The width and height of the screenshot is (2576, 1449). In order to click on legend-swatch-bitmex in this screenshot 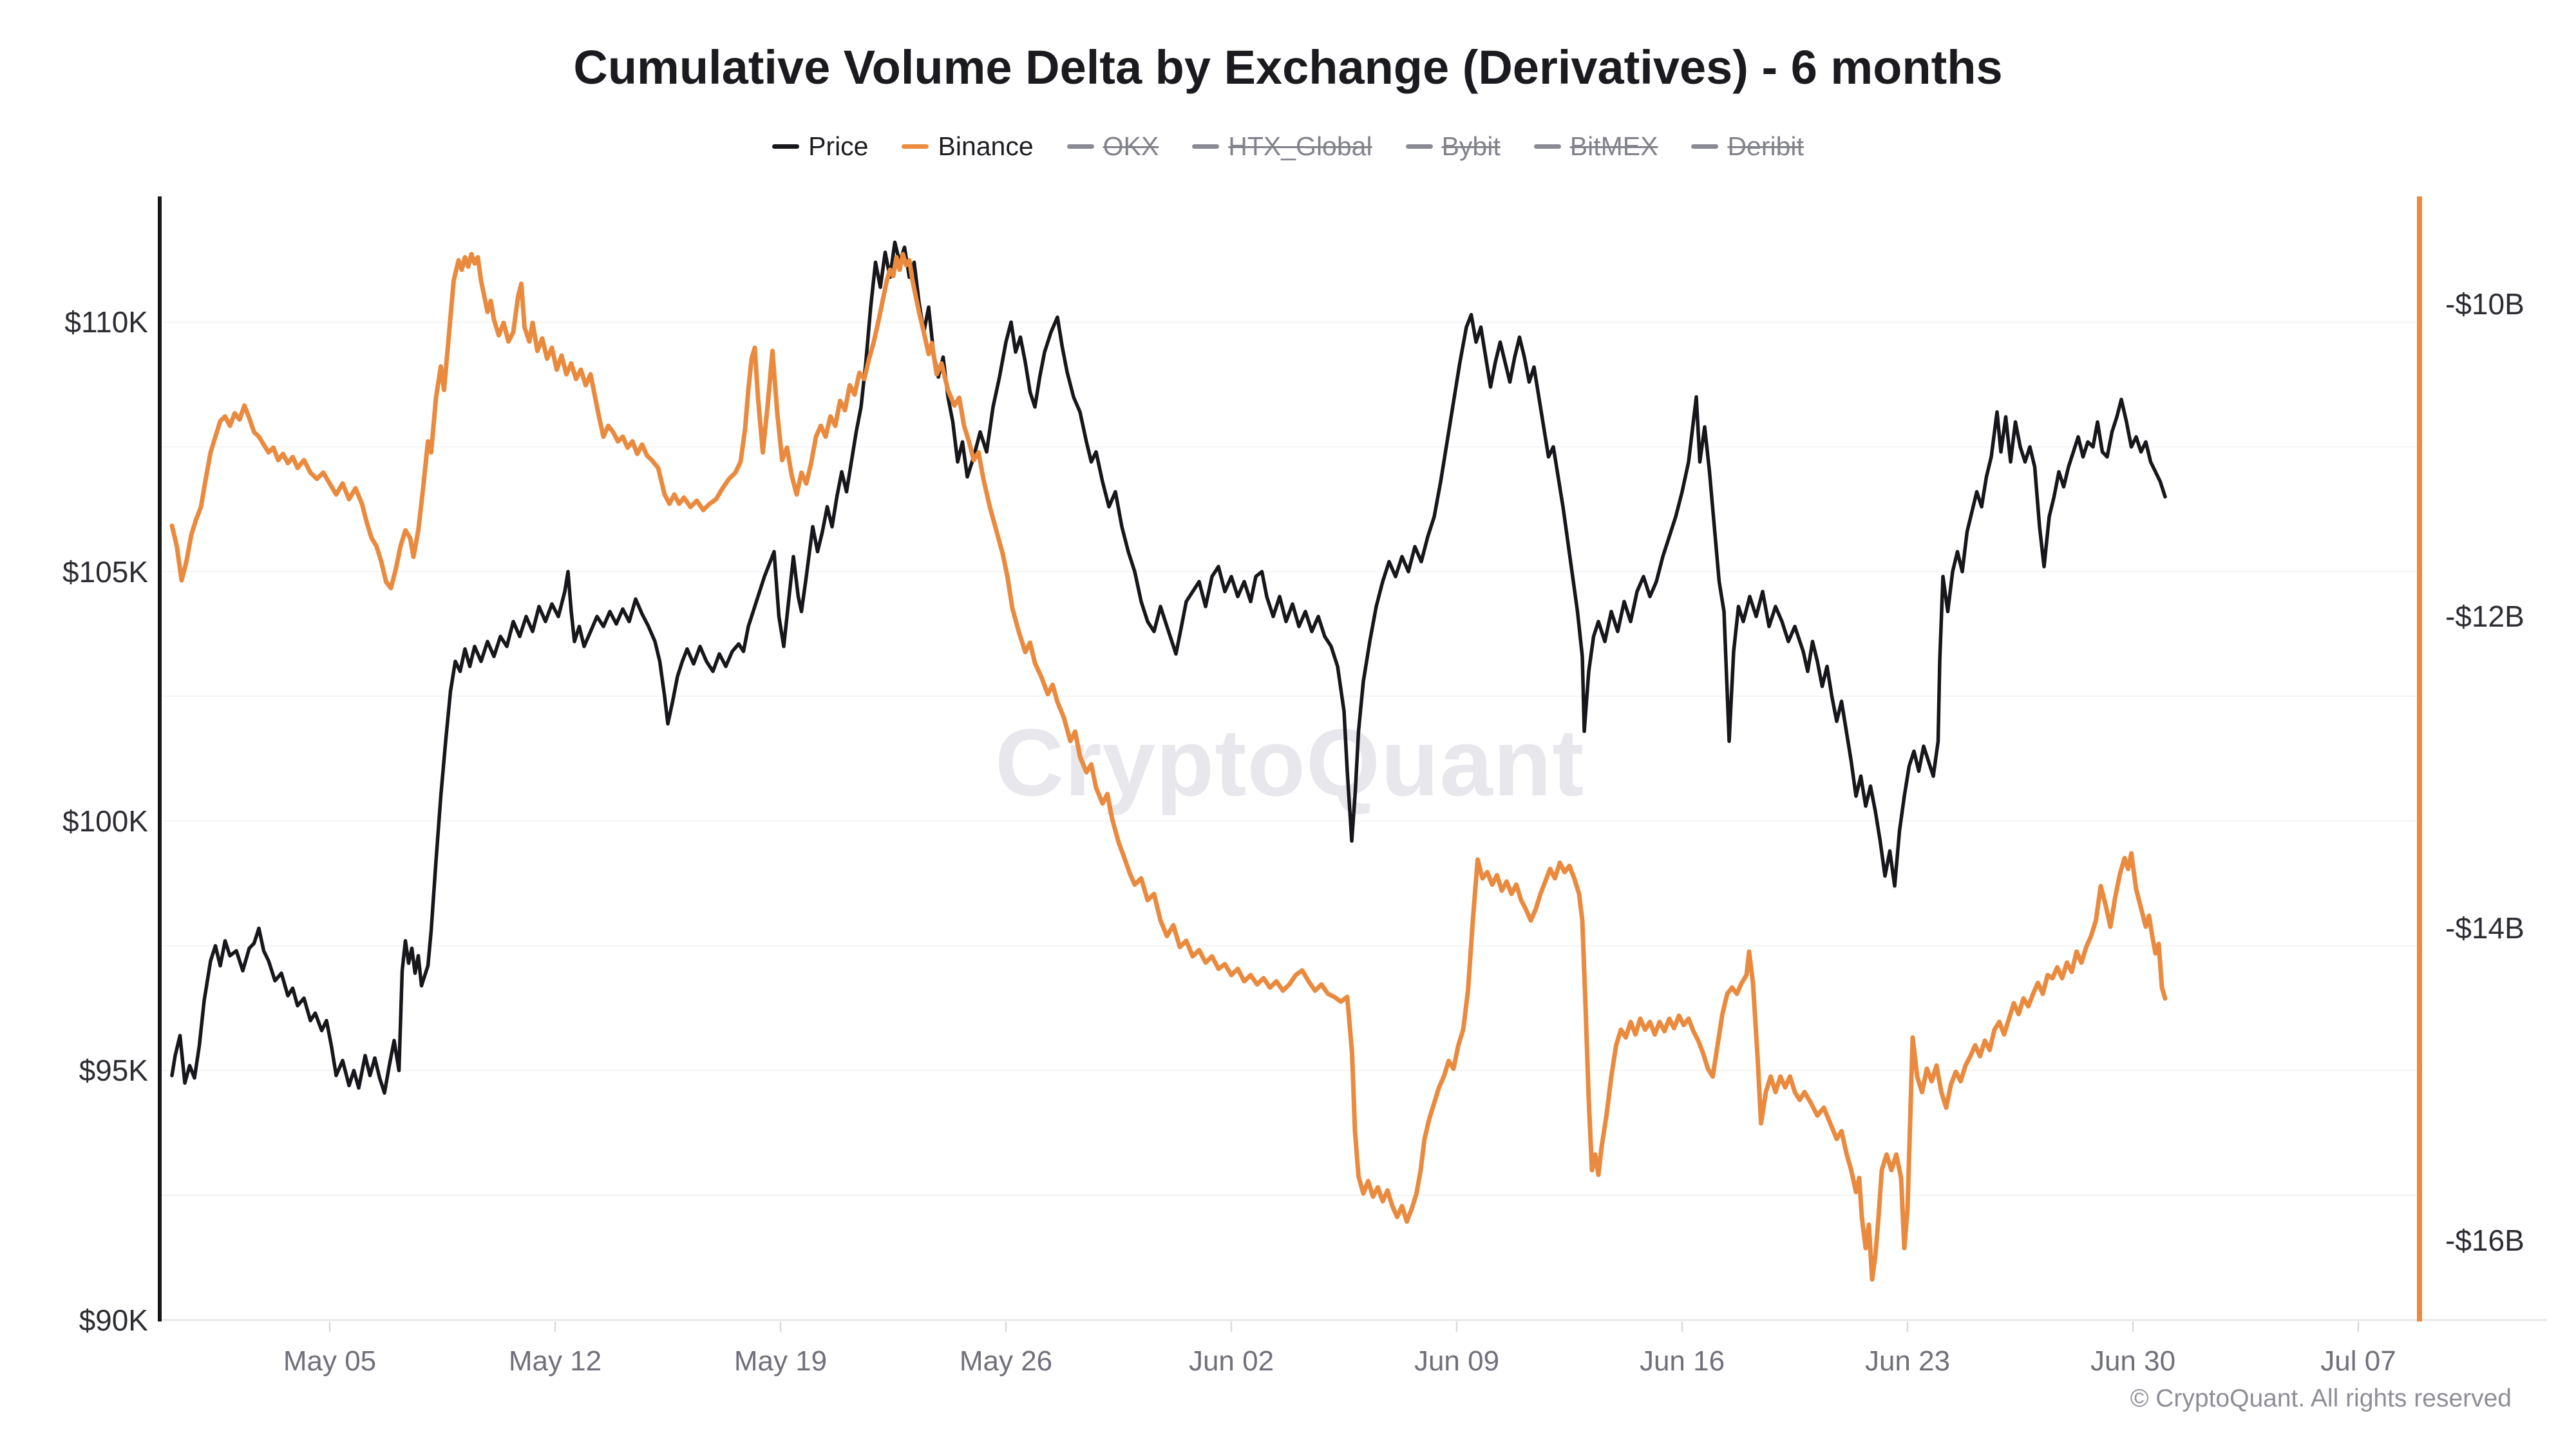, I will do `click(1547, 147)`.